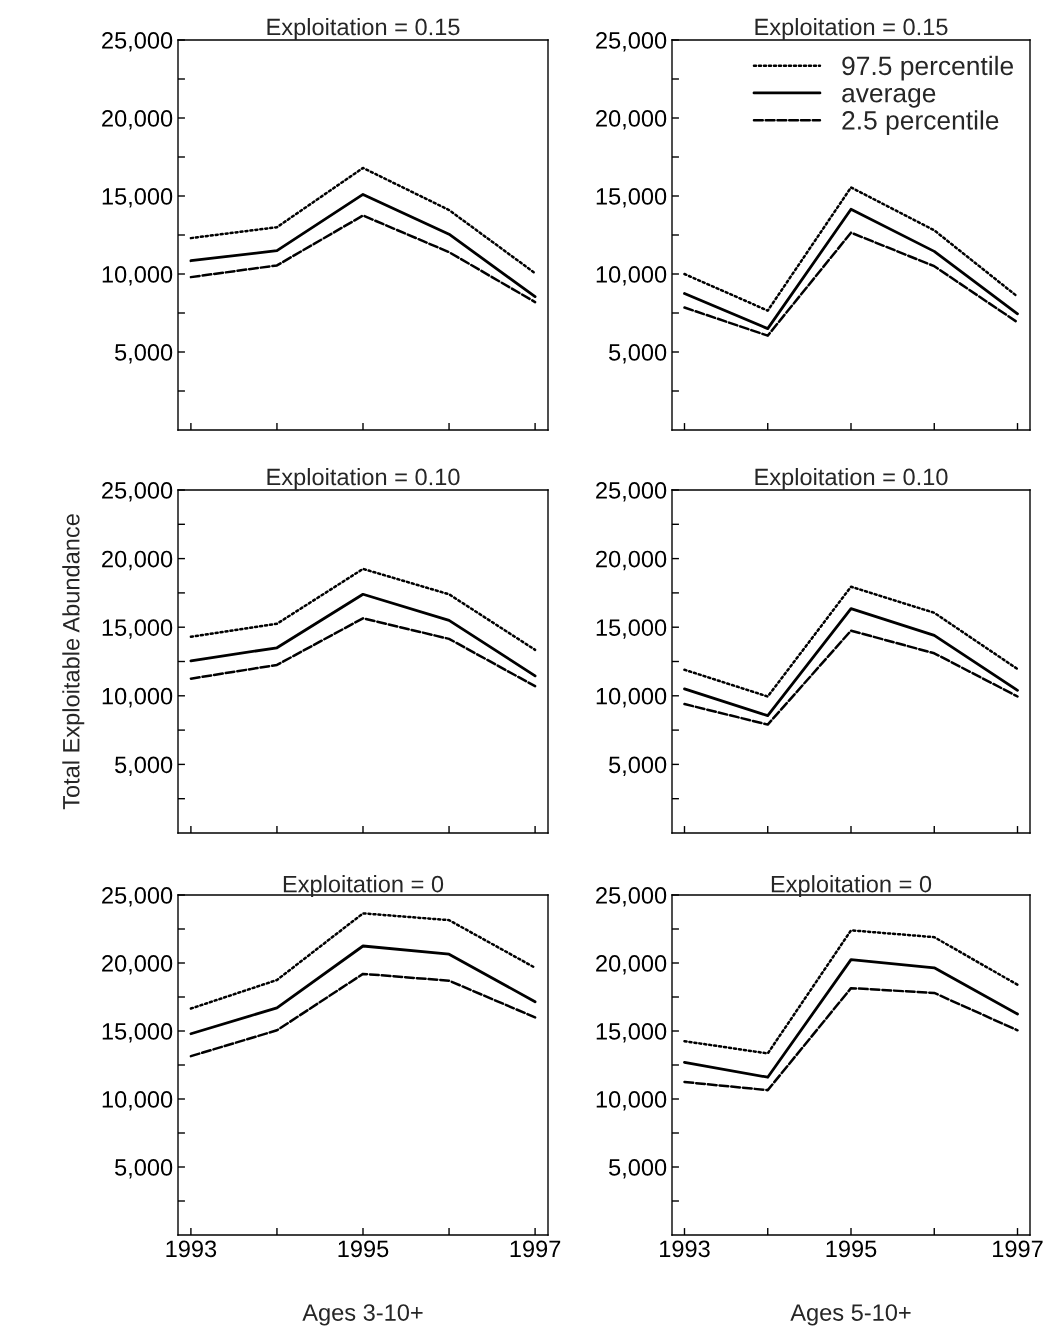 Image resolution: width=1045 pixels, height=1344 pixels. I want to click on legend-label: 2.5 percentile, so click(920, 122).